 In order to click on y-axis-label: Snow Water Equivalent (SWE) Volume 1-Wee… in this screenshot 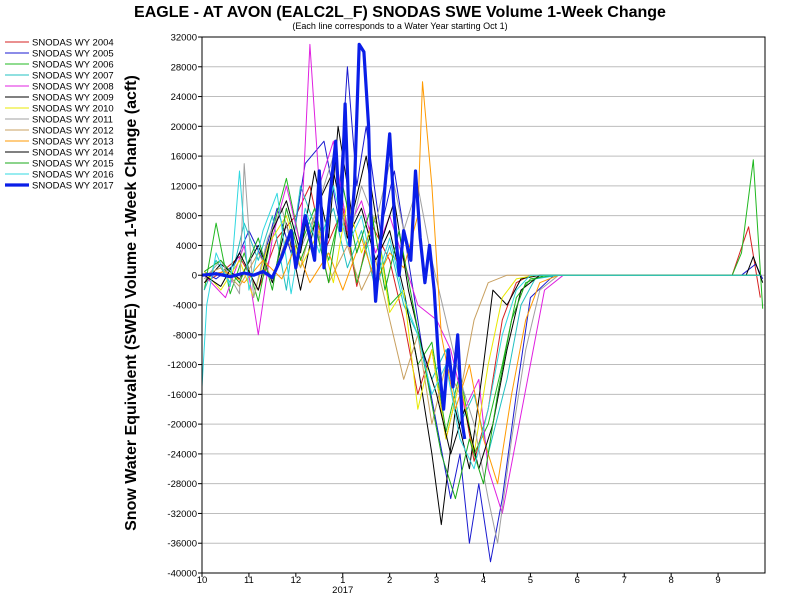, I will do `click(131, 303)`.